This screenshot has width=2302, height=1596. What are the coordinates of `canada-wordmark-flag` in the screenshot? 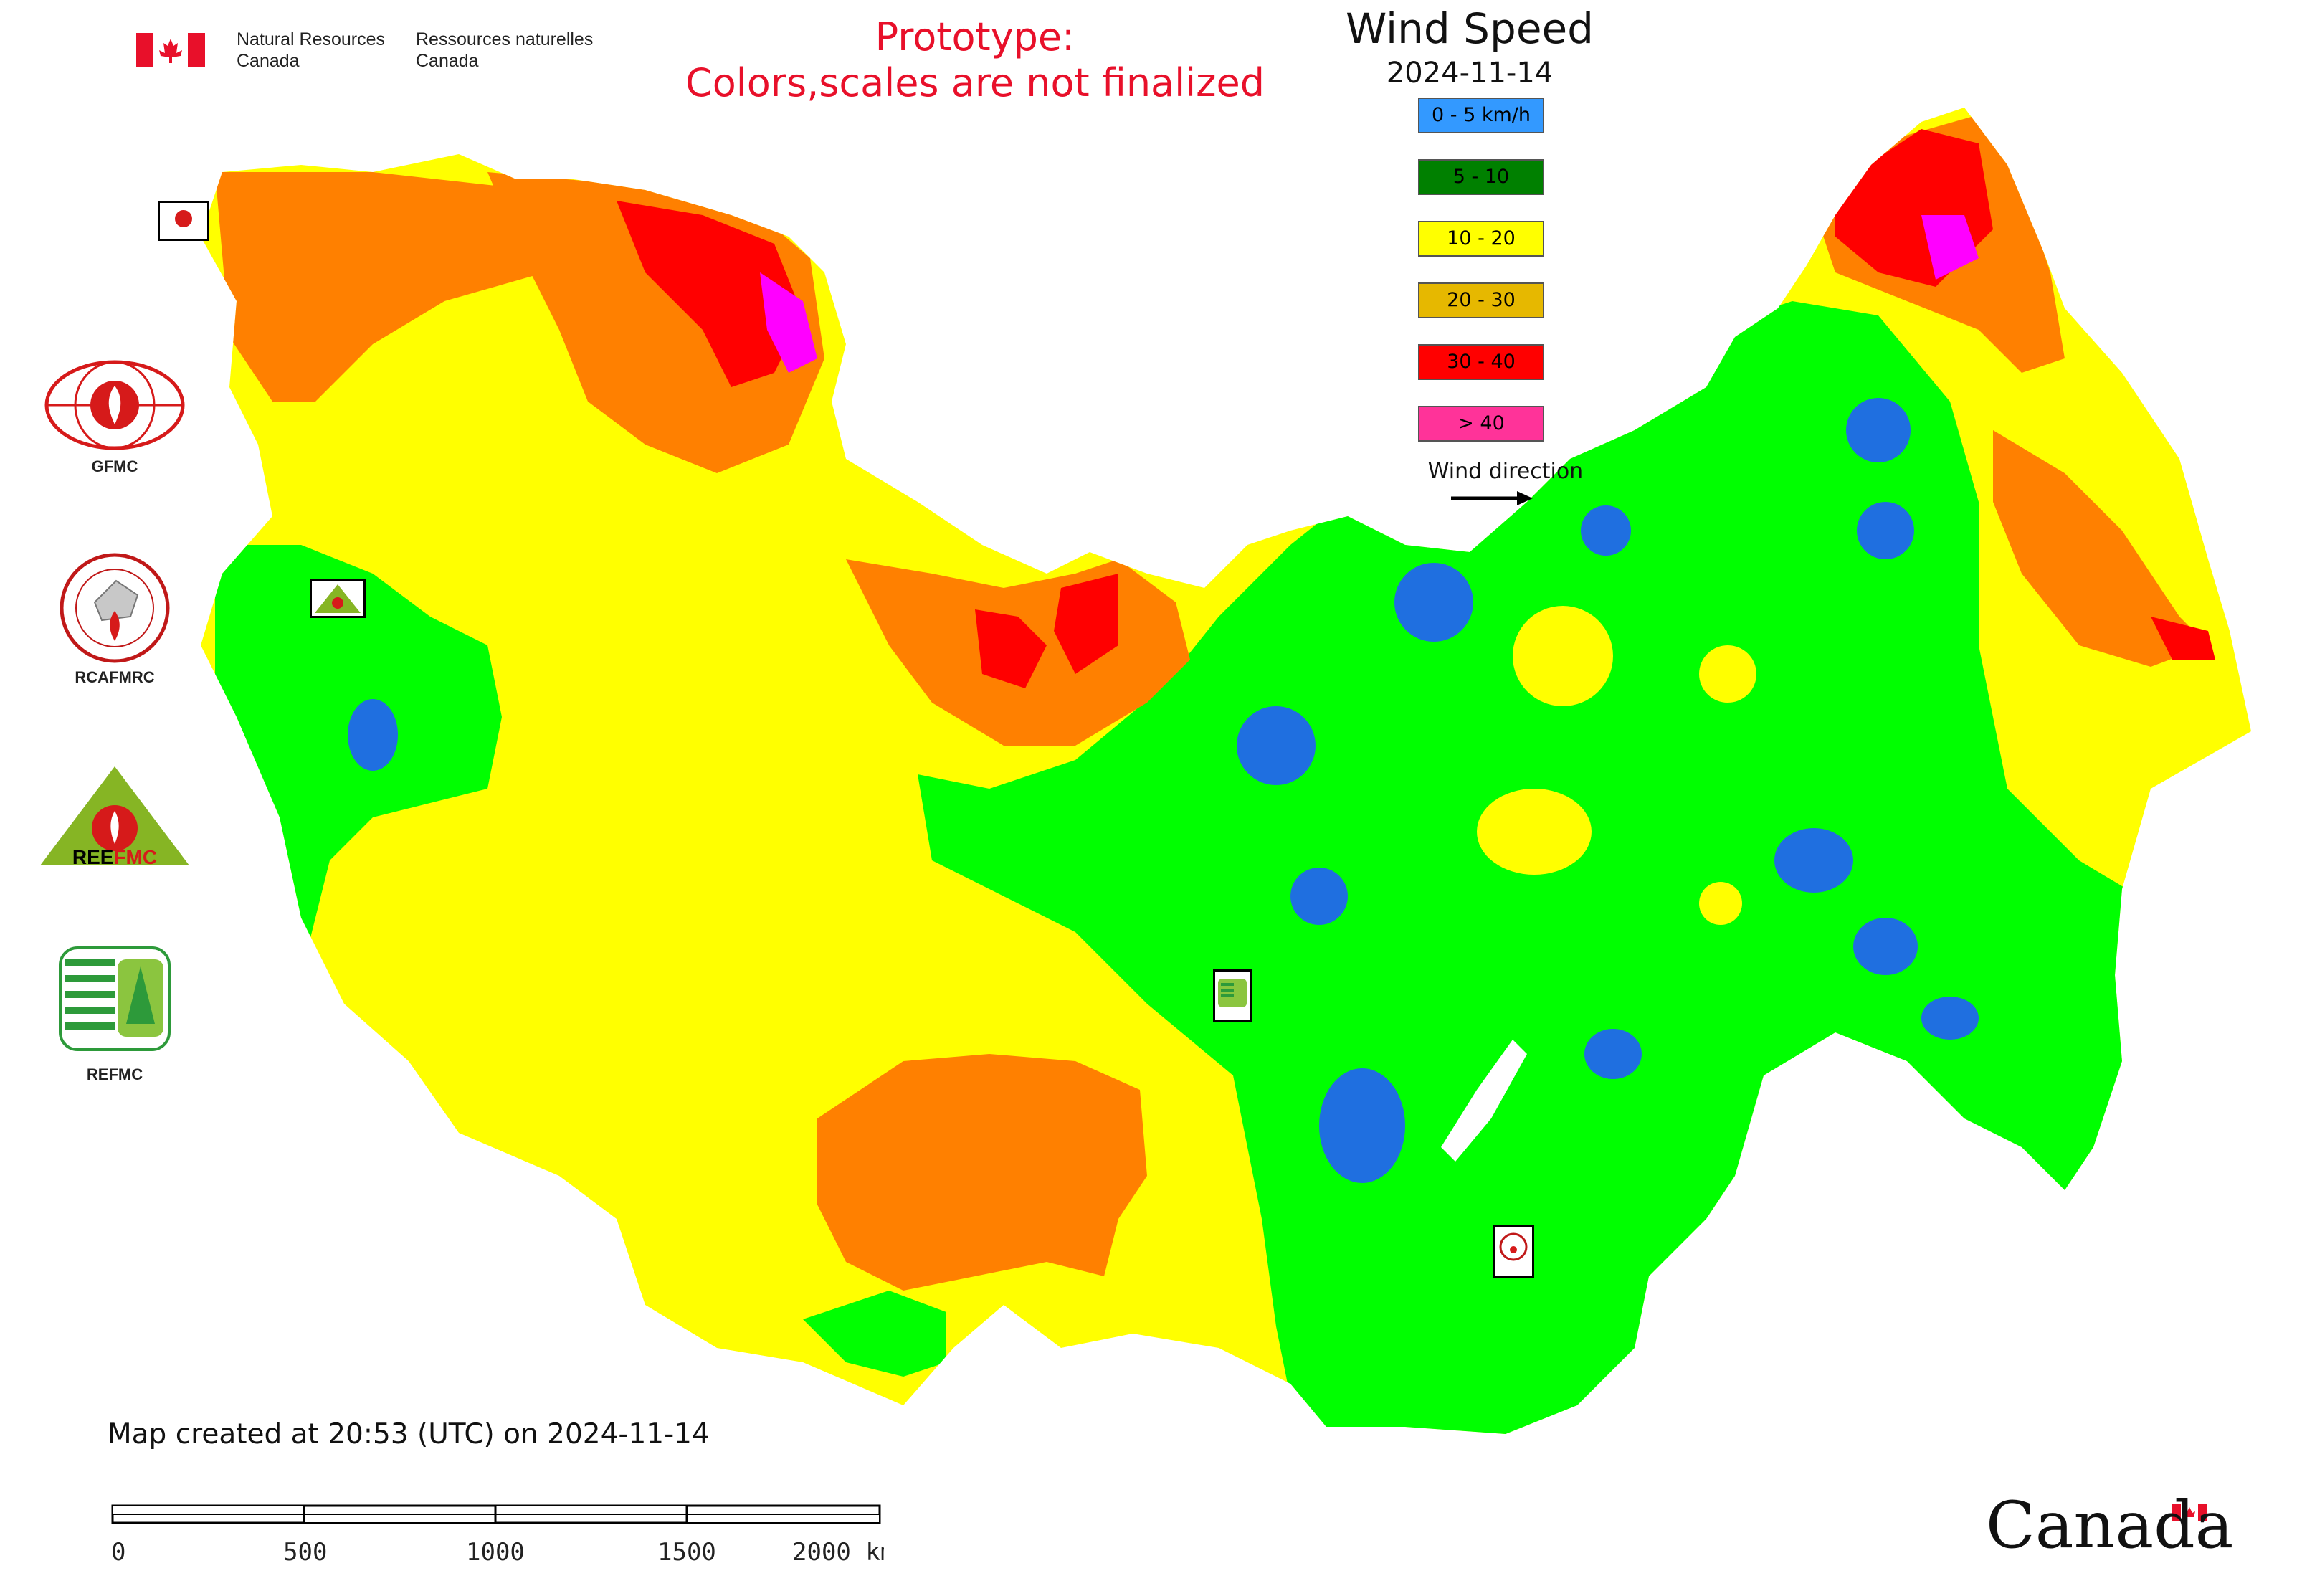 It's located at (2189, 1512).